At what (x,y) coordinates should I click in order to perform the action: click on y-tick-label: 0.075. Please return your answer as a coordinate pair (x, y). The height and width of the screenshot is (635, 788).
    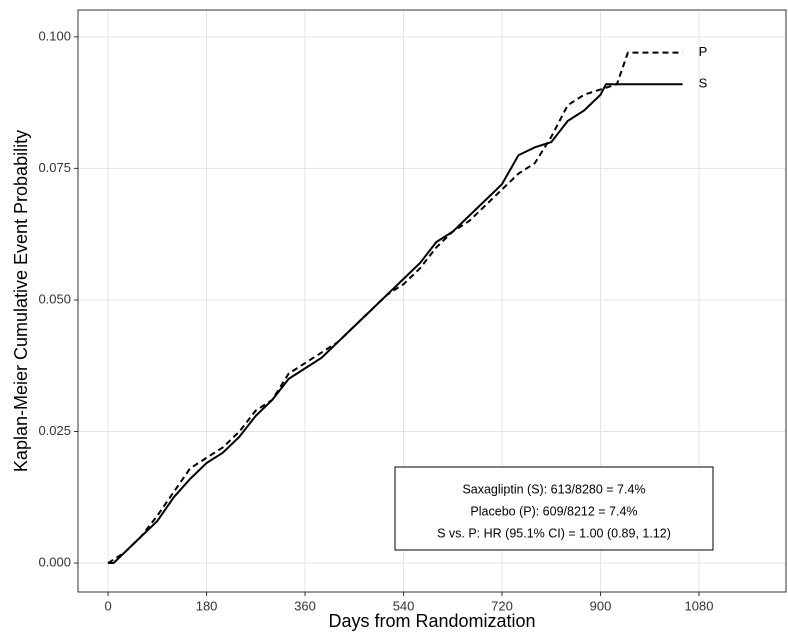
    Looking at the image, I should click on (54, 167).